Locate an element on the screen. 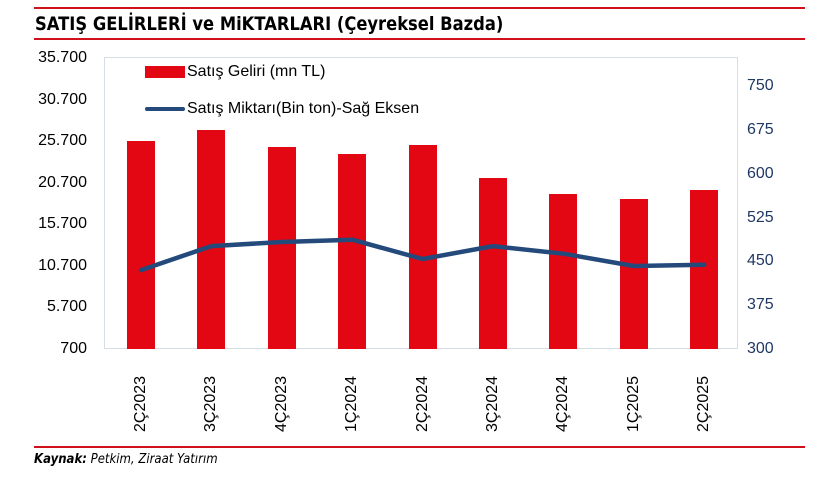 Image resolution: width=831 pixels, height=485 pixels. right-axis-tick: 375 is located at coordinates (760, 305).